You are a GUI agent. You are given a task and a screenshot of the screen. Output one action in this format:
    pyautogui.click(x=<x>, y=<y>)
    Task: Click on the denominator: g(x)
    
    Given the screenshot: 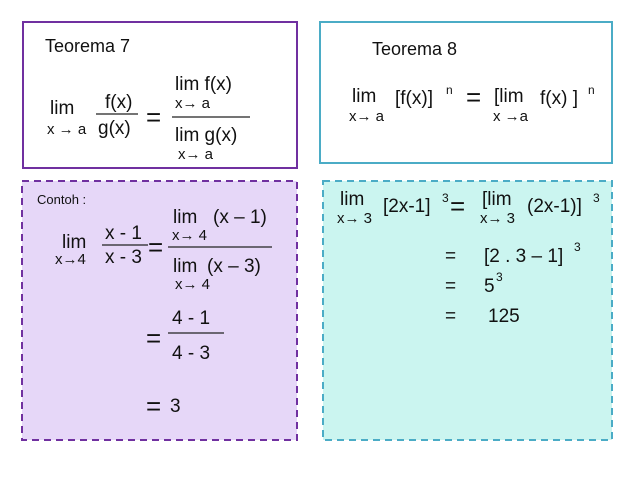 What is the action you would take?
    pyautogui.click(x=114, y=128)
    